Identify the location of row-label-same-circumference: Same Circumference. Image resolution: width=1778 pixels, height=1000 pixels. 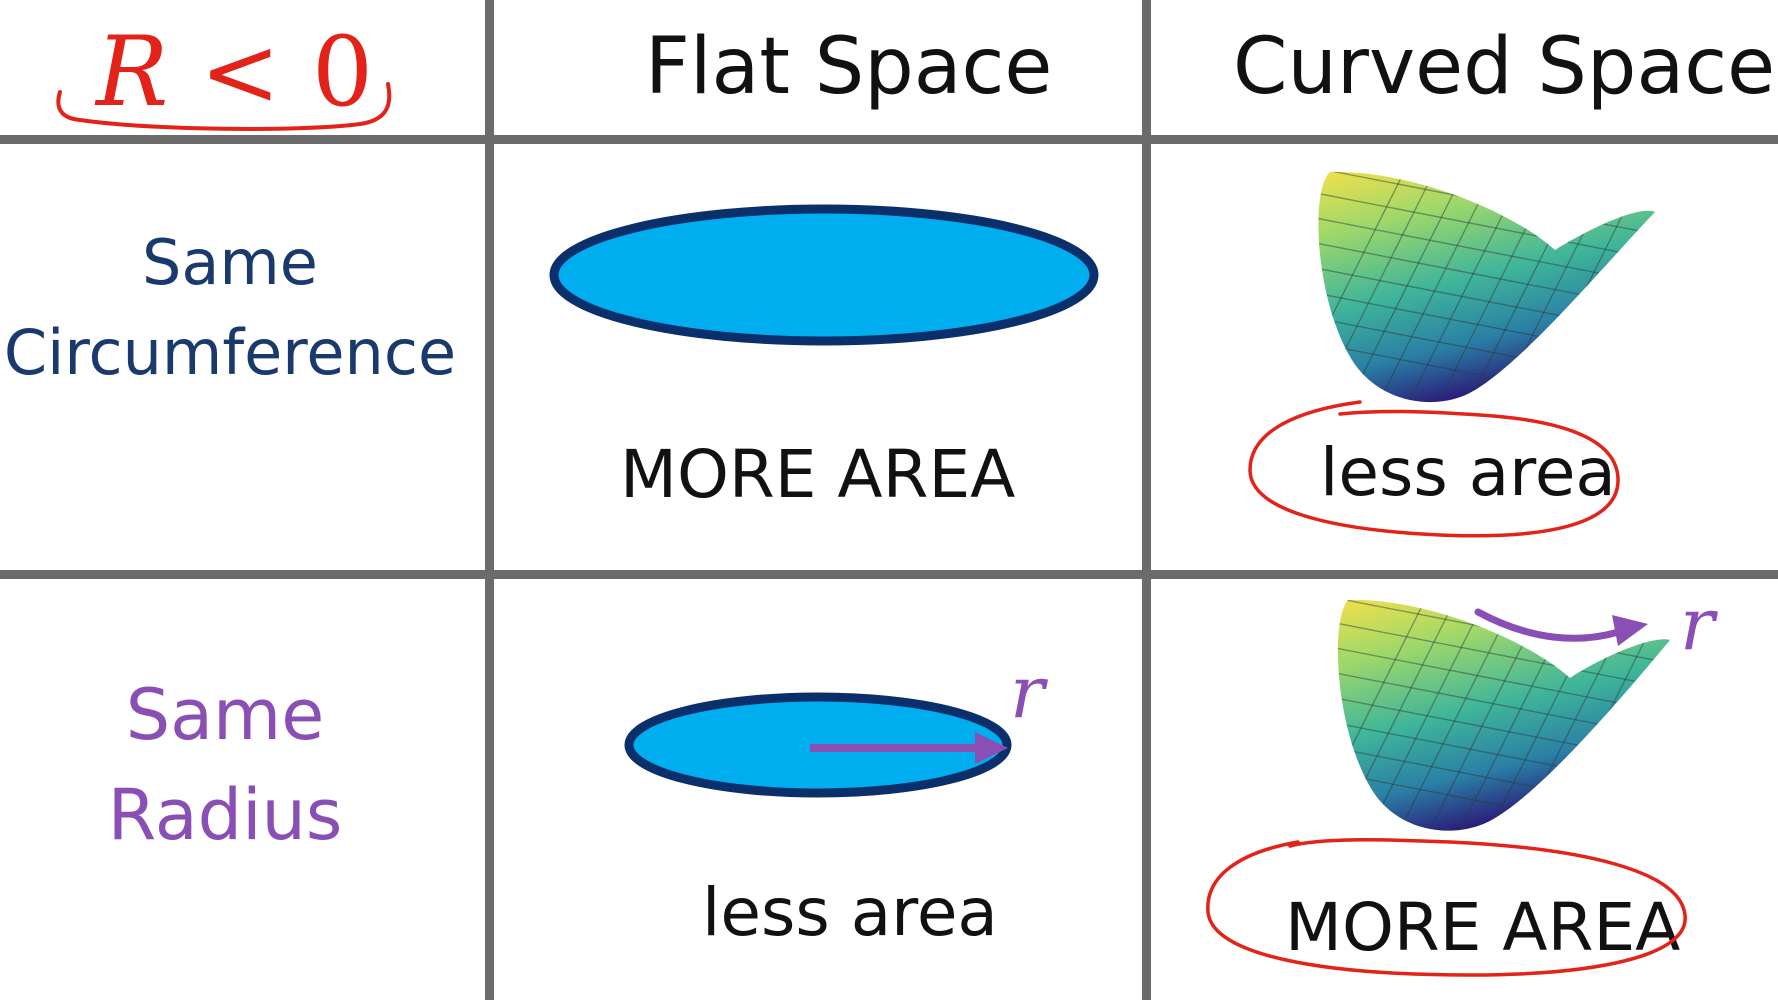
(230, 308).